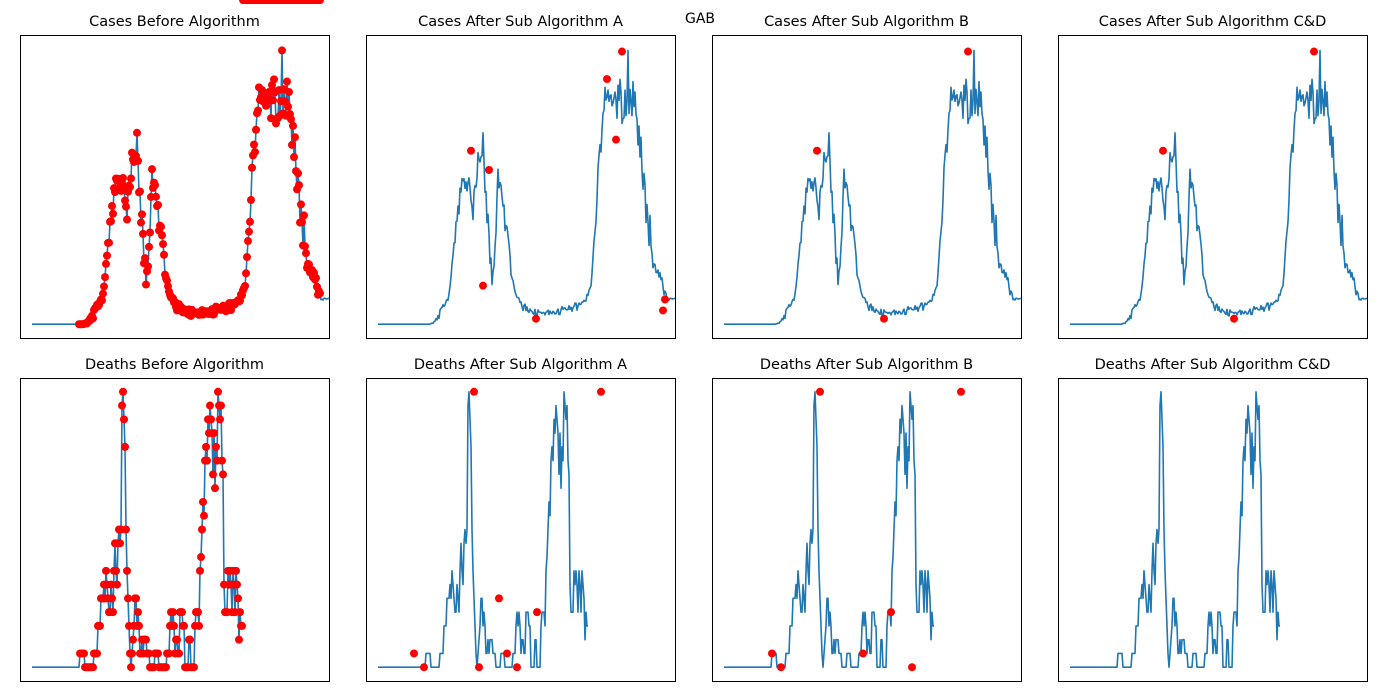  I want to click on subplot-title: Deaths After Sub Algorithm C&D, so click(1213, 365).